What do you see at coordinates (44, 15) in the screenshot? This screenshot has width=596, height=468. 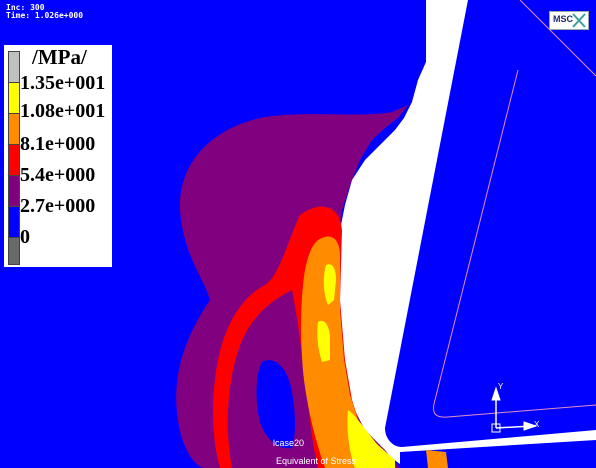 I see `time-readout: Time: 1.026e+000` at bounding box center [44, 15].